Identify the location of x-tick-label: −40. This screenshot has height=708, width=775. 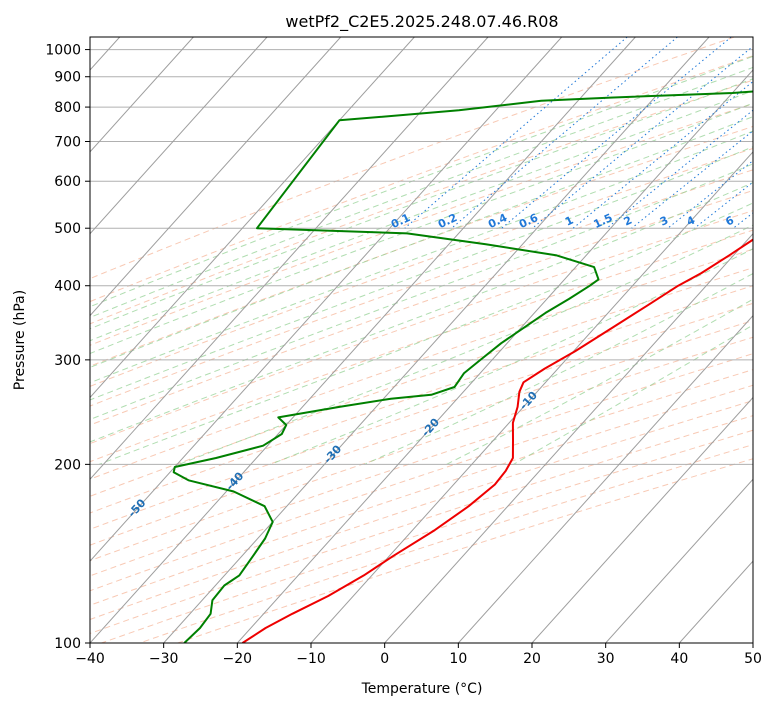
(90, 659).